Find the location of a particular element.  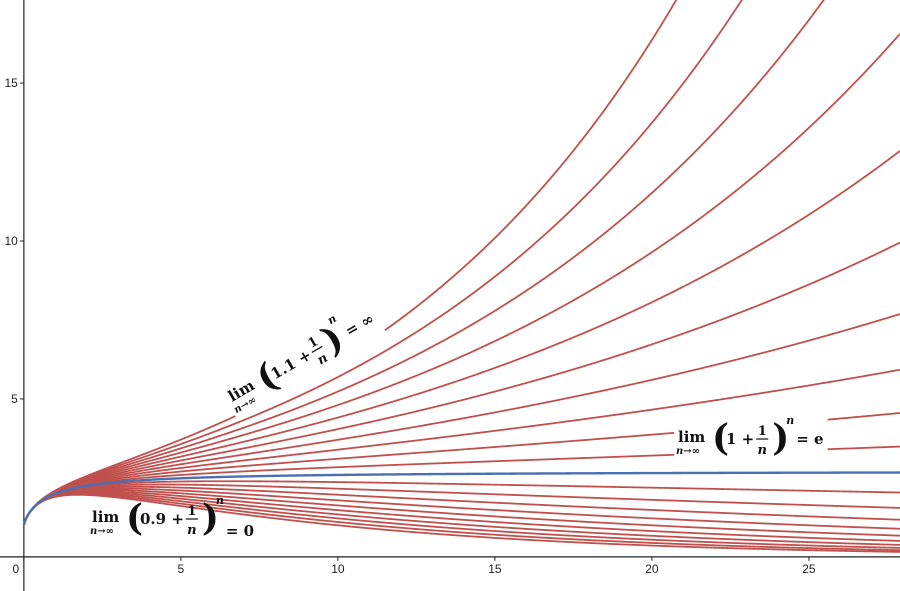

x-tick-label: 15 is located at coordinates (495, 569).